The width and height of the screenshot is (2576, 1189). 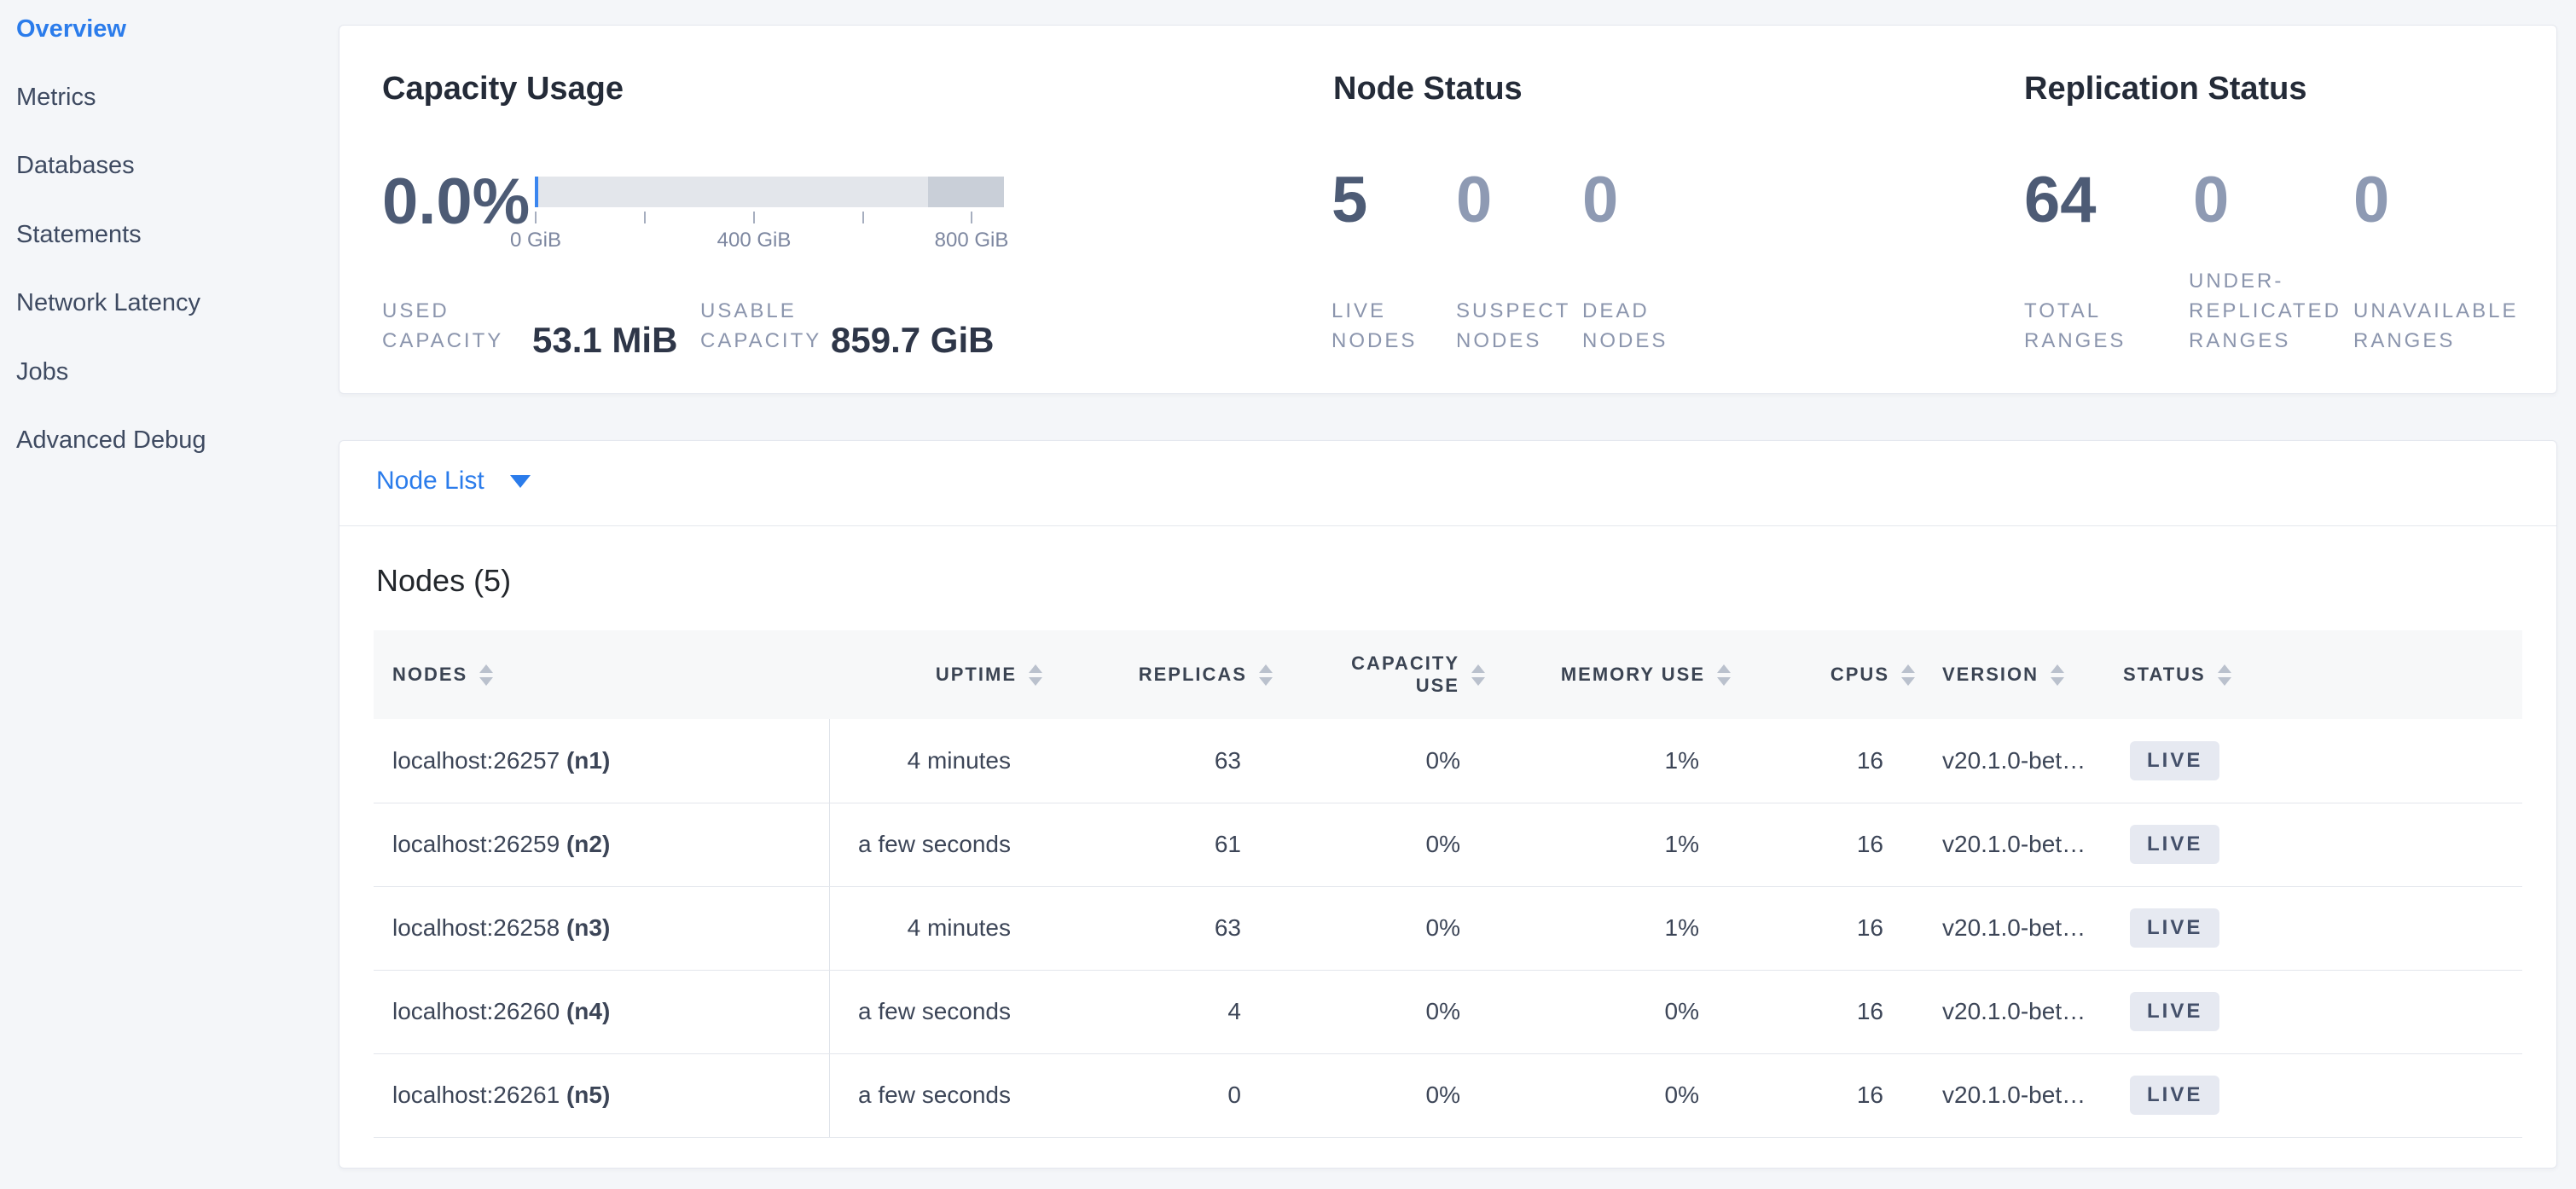 I want to click on node-id: (n2), so click(x=588, y=844).